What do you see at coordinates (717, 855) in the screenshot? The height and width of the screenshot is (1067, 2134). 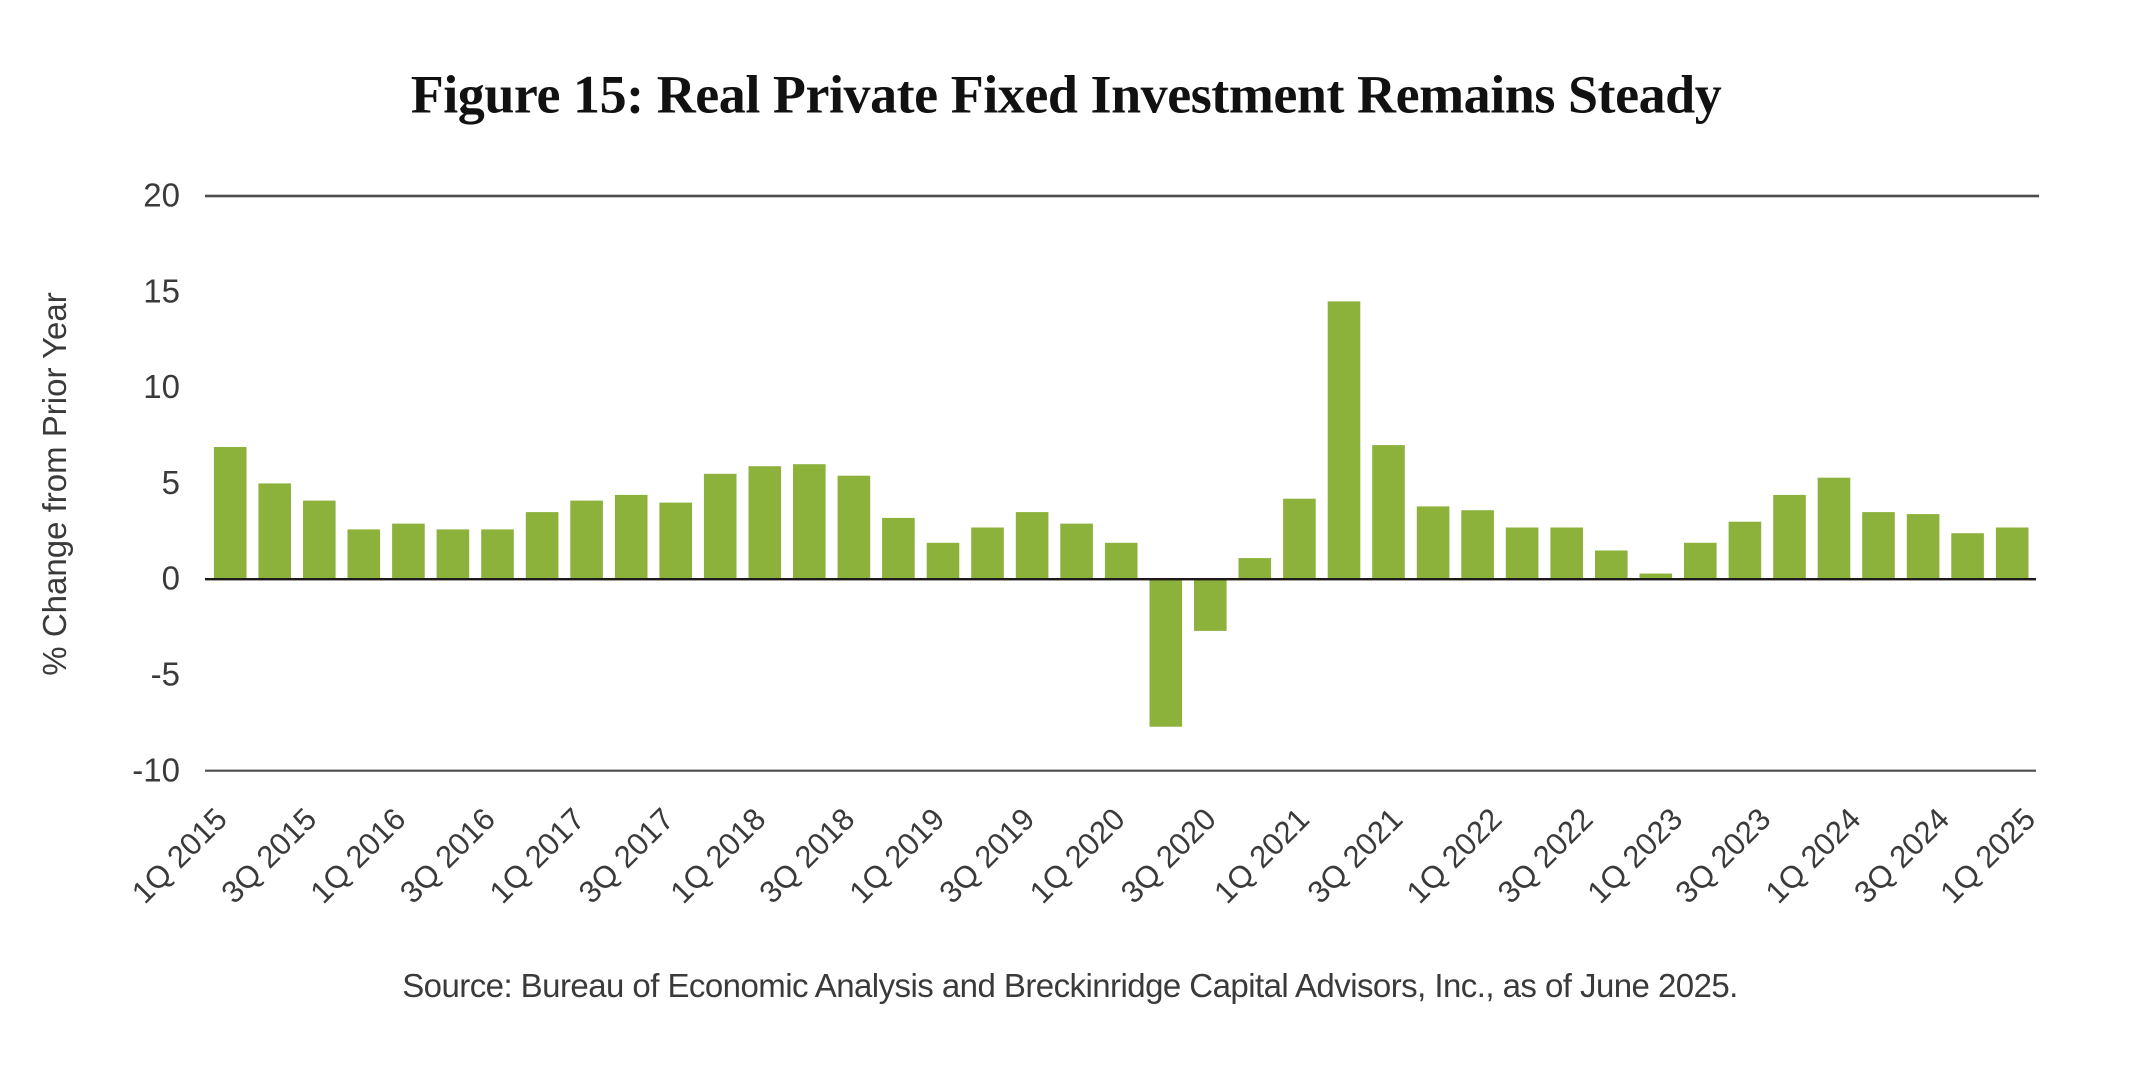 I see `svg-text: 1Q 2018` at bounding box center [717, 855].